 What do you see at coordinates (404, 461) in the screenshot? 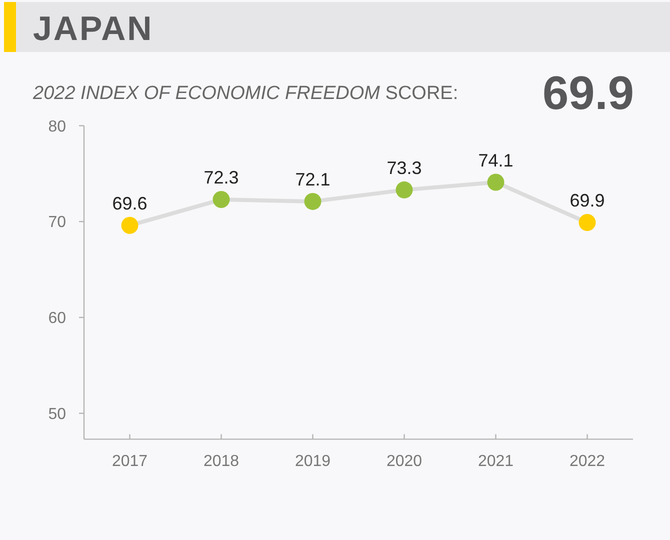
I see `x-tick-label: 2020` at bounding box center [404, 461].